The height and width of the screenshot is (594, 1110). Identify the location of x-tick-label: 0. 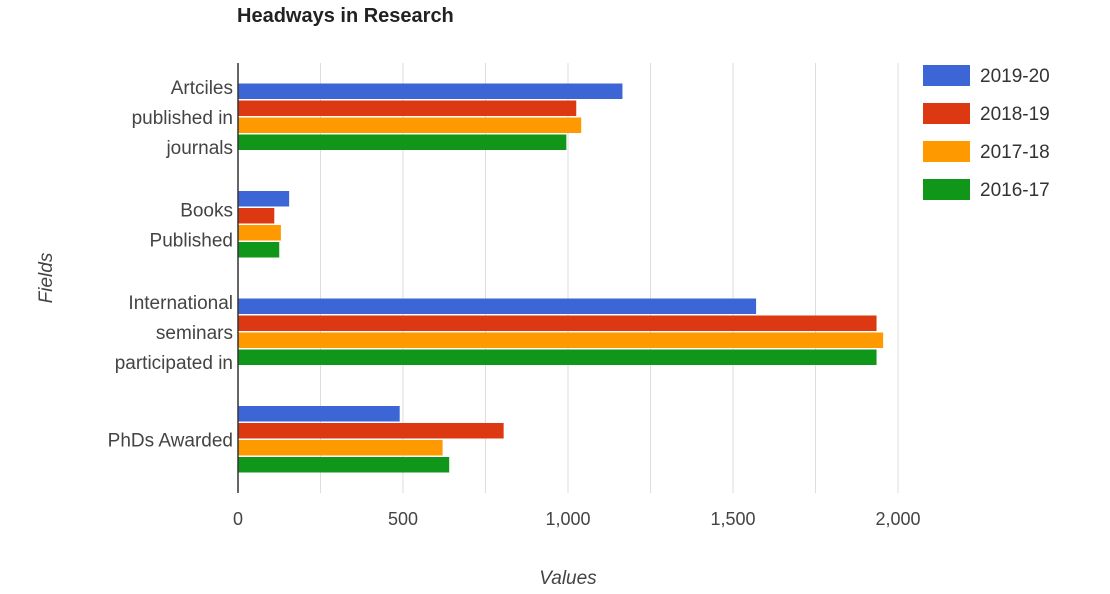
(238, 519).